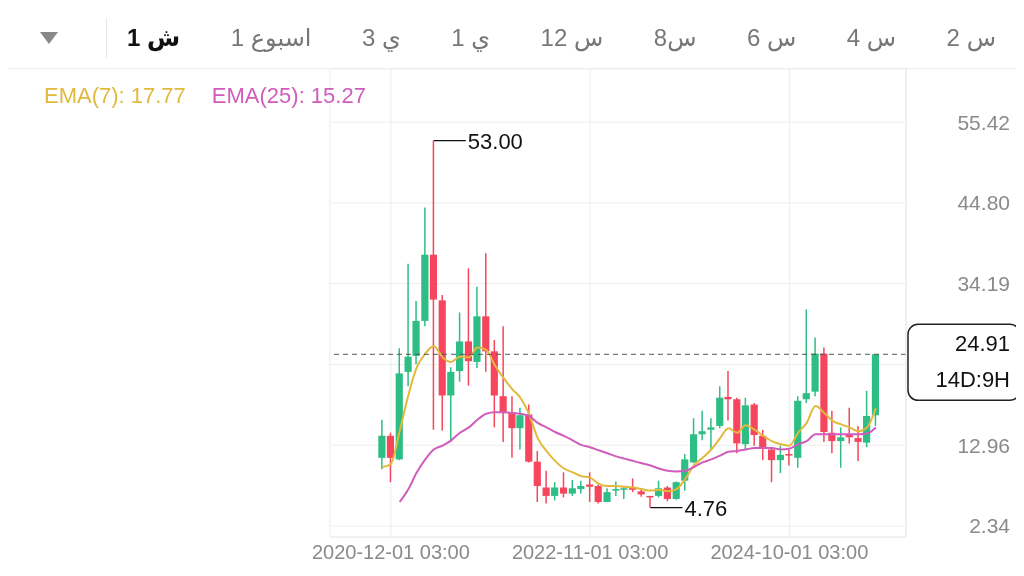 Image resolution: width=1024 pixels, height=576 pixels. What do you see at coordinates (871, 38) in the screenshot?
I see `text: 4 س` at bounding box center [871, 38].